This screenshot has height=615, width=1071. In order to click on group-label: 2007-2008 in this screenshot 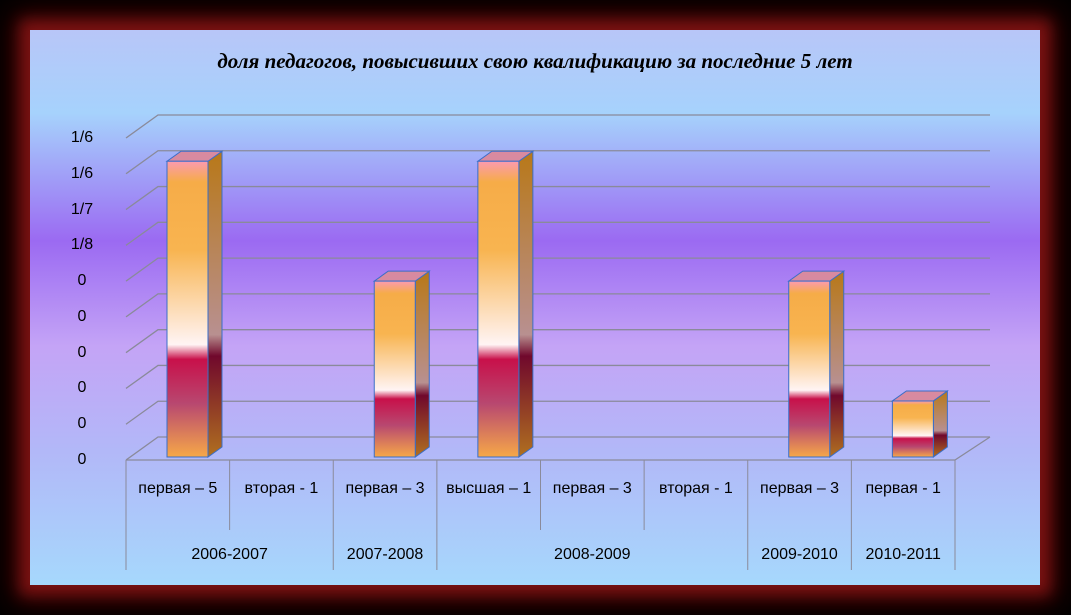, I will do `click(385, 554)`.